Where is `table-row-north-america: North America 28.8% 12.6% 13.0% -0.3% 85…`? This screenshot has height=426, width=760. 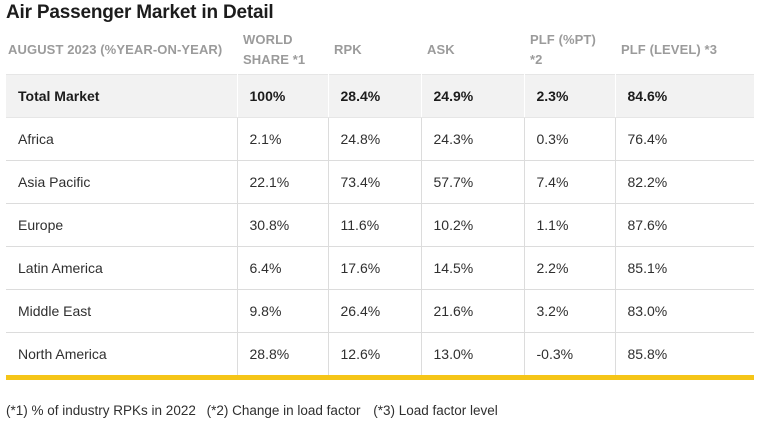 table-row-north-america: North America 28.8% 12.6% 13.0% -0.3% 85… is located at coordinates (380, 356).